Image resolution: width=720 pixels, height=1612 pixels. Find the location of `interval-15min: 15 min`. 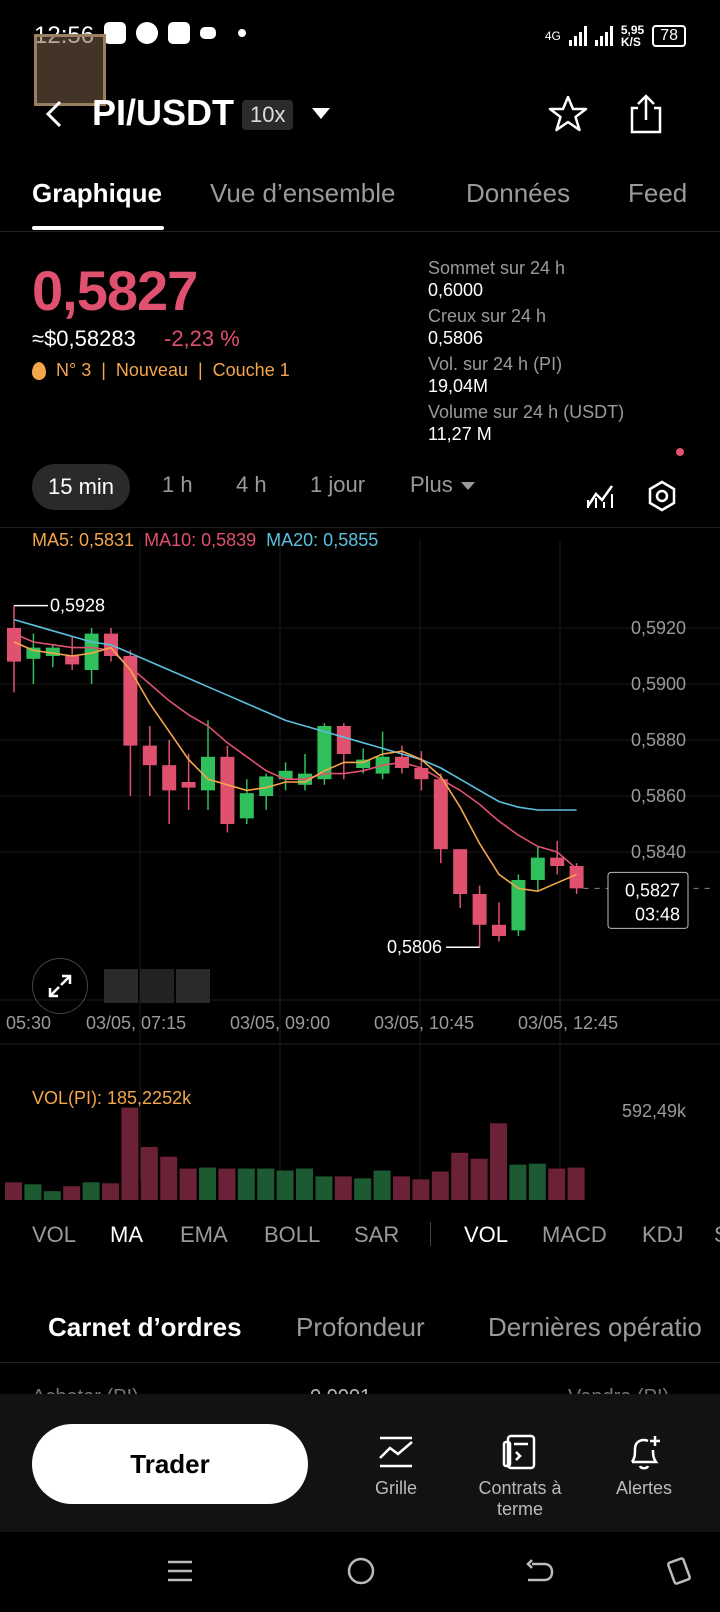

interval-15min: 15 min is located at coordinates (81, 487).